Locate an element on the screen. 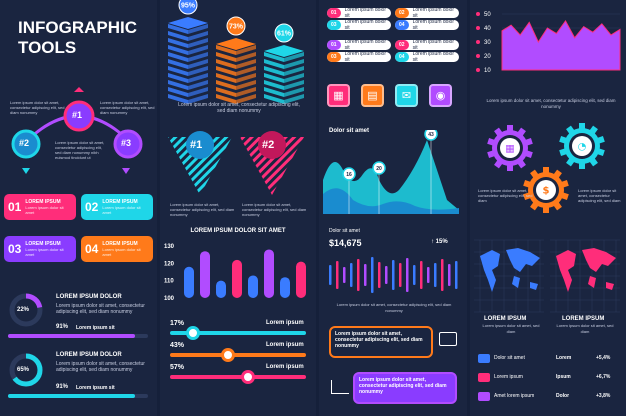  legend-value: +3,8% is located at coordinates (603, 396).